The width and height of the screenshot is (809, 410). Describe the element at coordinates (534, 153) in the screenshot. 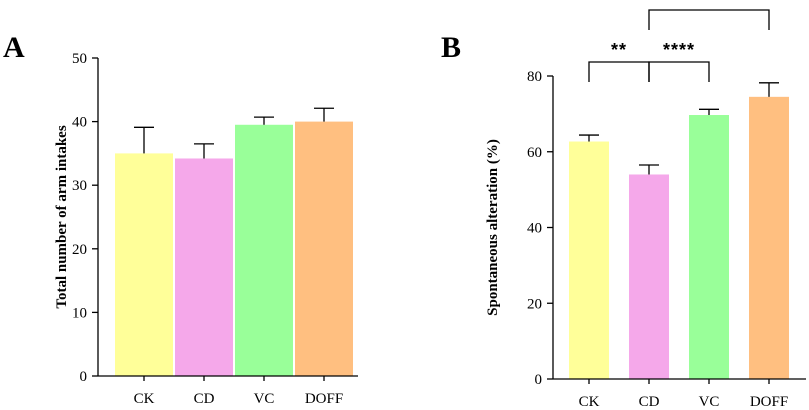

I see `panel-b-y-tick-label-60: 60` at that location.